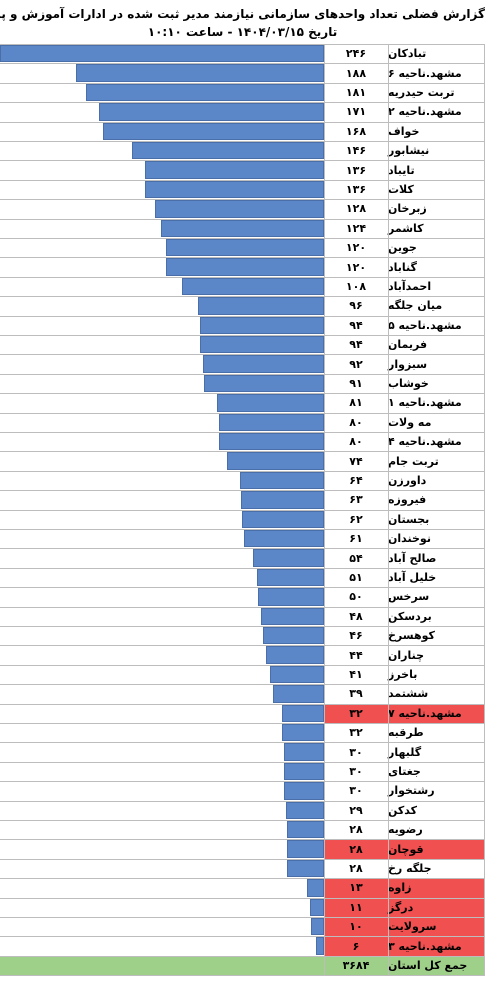 This screenshot has height=1000, width=485. Describe the element at coordinates (356, 480) in the screenshot. I see `data-label: ۶۴` at that location.